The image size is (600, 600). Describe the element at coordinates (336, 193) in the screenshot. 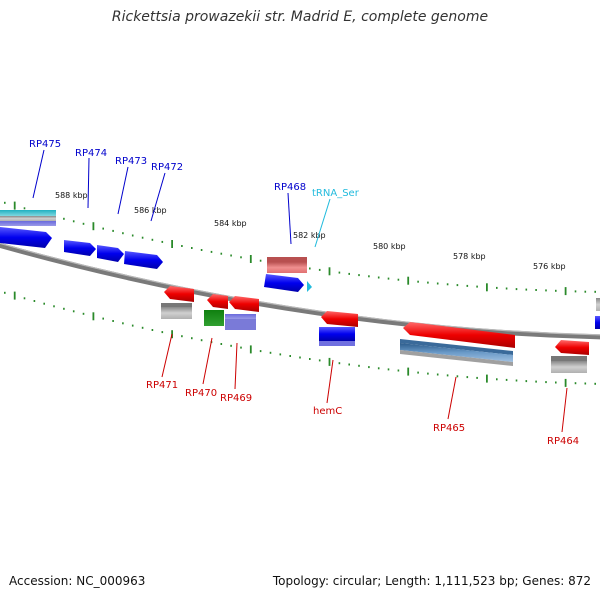

I see `gene-label: tRNA_Ser` at that location.